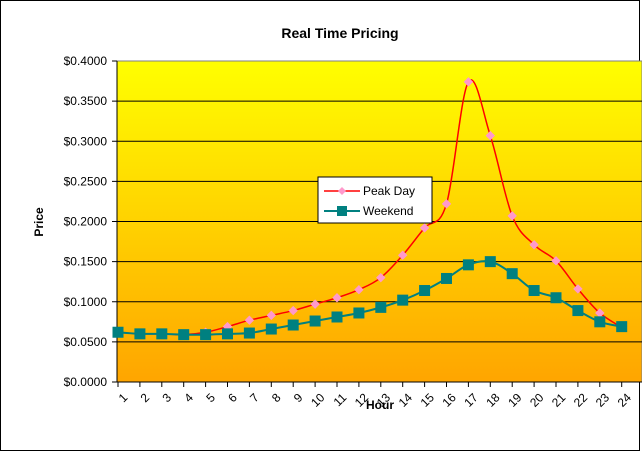  What do you see at coordinates (167, 397) in the screenshot?
I see `x-tick-label: 3` at bounding box center [167, 397].